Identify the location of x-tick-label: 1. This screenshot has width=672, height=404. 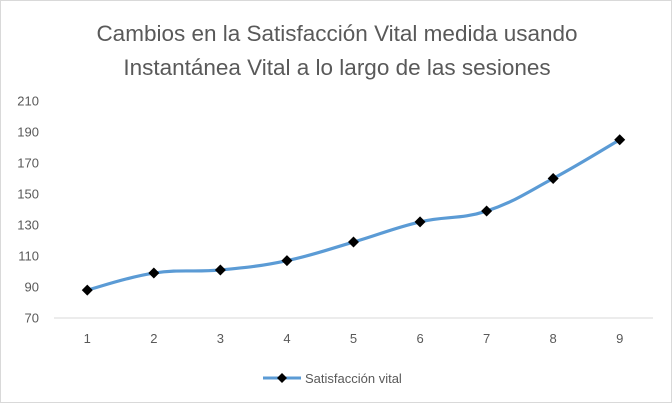
(87, 338).